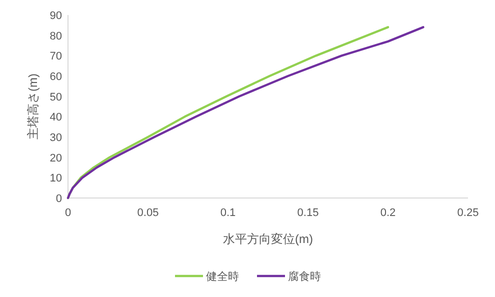  Describe the element at coordinates (56, 178) in the screenshot. I see `y-tick-label: 10` at that location.